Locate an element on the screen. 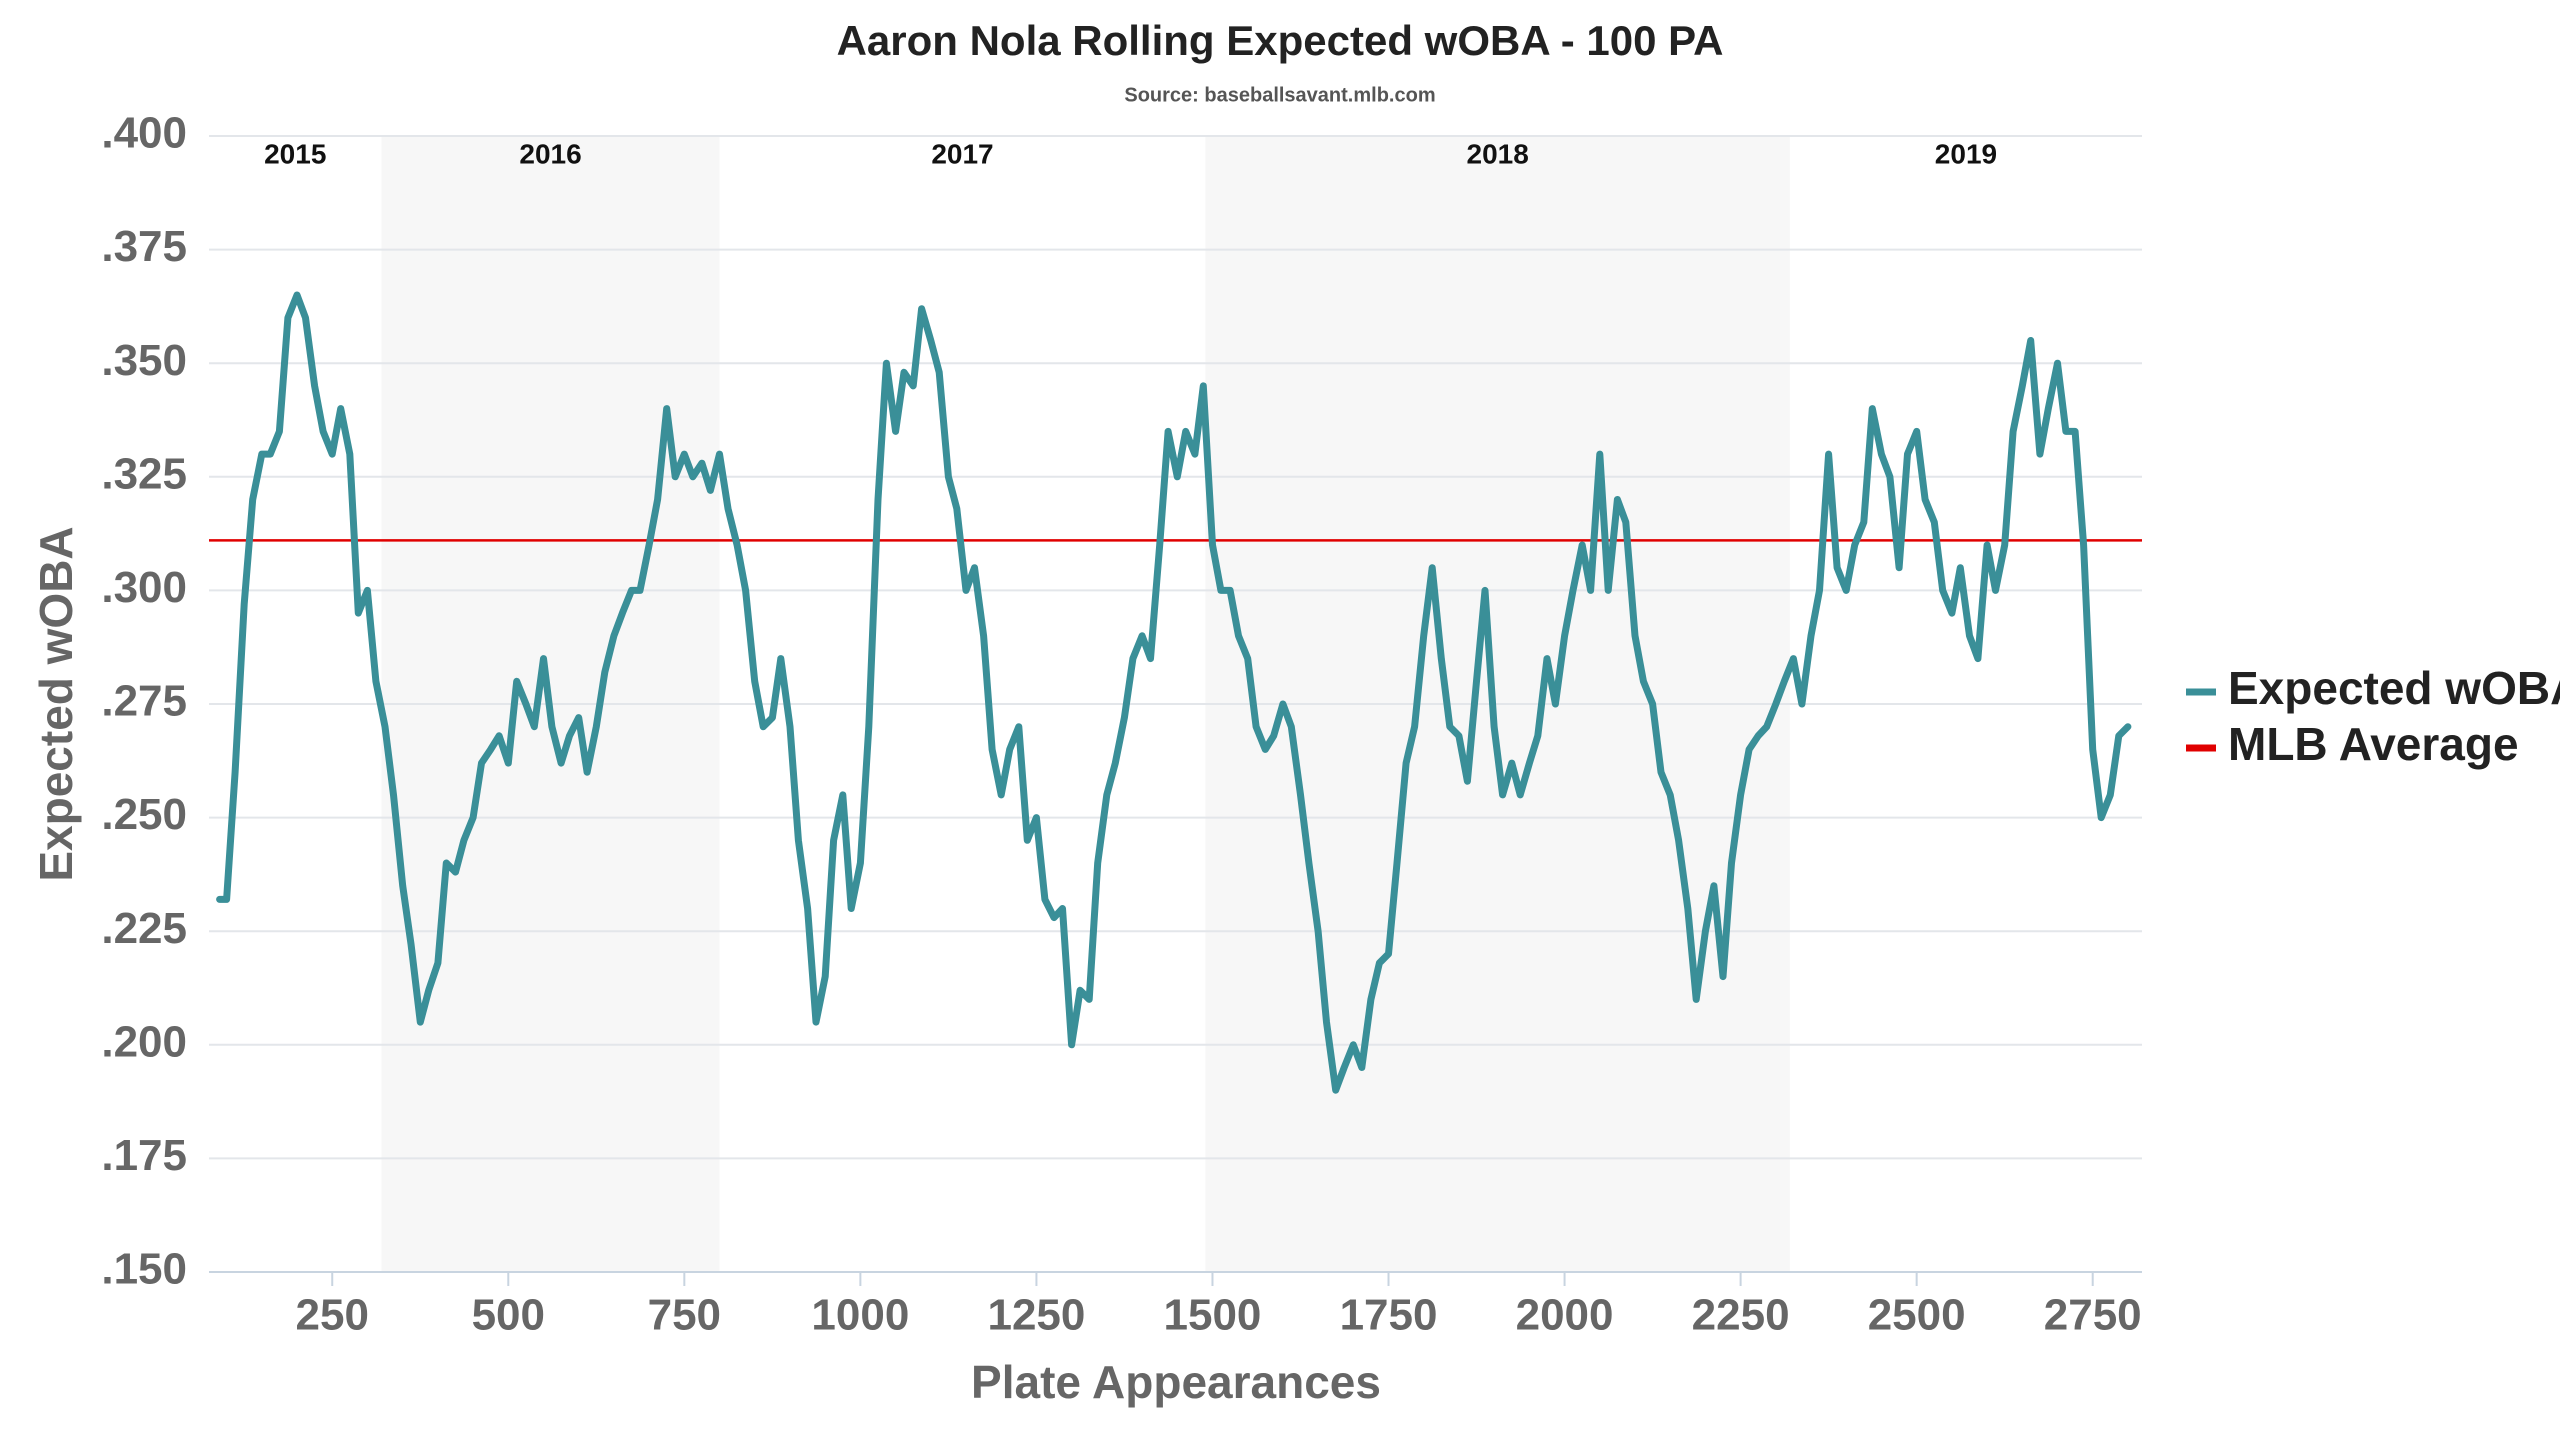 The height and width of the screenshot is (1440, 2560). y-tick-label: .200 is located at coordinates (144, 1041).